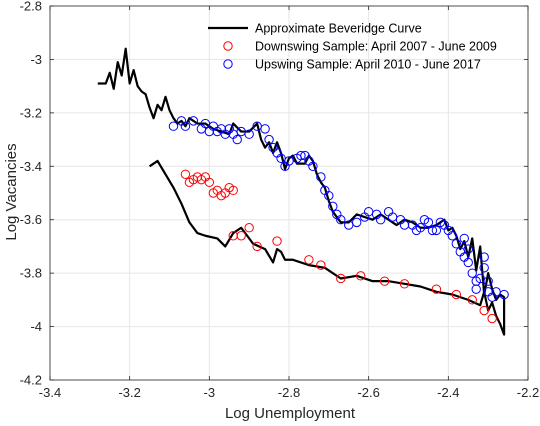 The height and width of the screenshot is (426, 540). I want to click on x-tick-label: -2.8, so click(289, 392).